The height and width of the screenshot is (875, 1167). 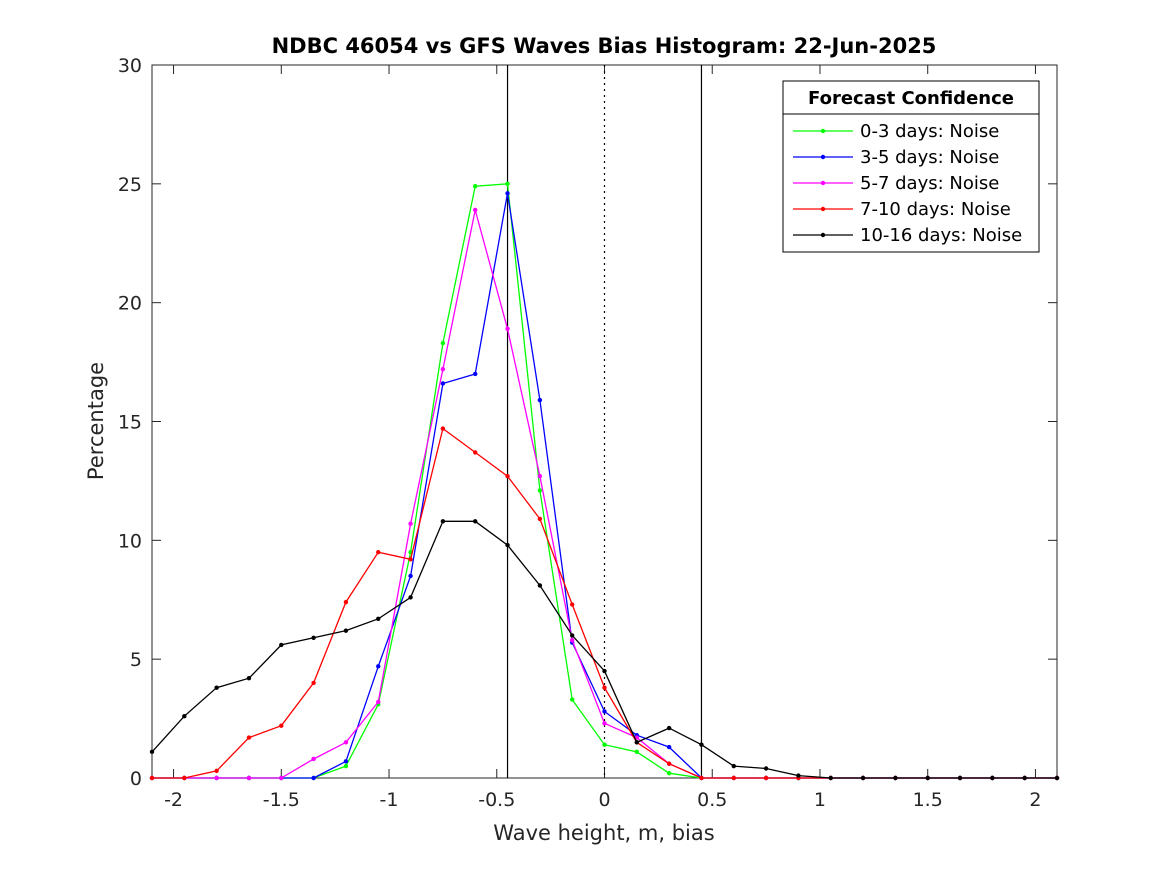 What do you see at coordinates (935, 209) in the screenshot?
I see `legend-label: 7-10 days: Noise` at bounding box center [935, 209].